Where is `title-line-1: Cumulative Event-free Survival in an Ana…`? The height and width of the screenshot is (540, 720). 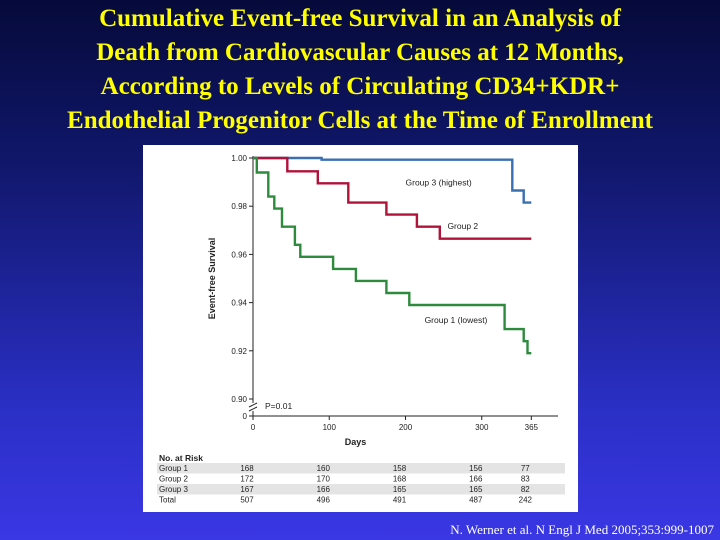
title-line-1: Cumulative Event-free Survival in an Ana… is located at coordinates (360, 18).